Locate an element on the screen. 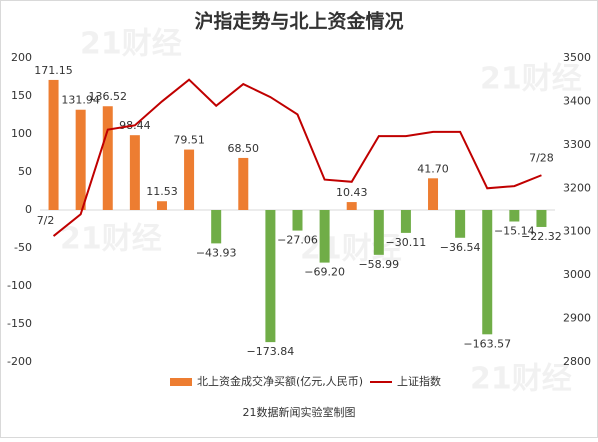  value-label: 41.70 is located at coordinates (433, 168).